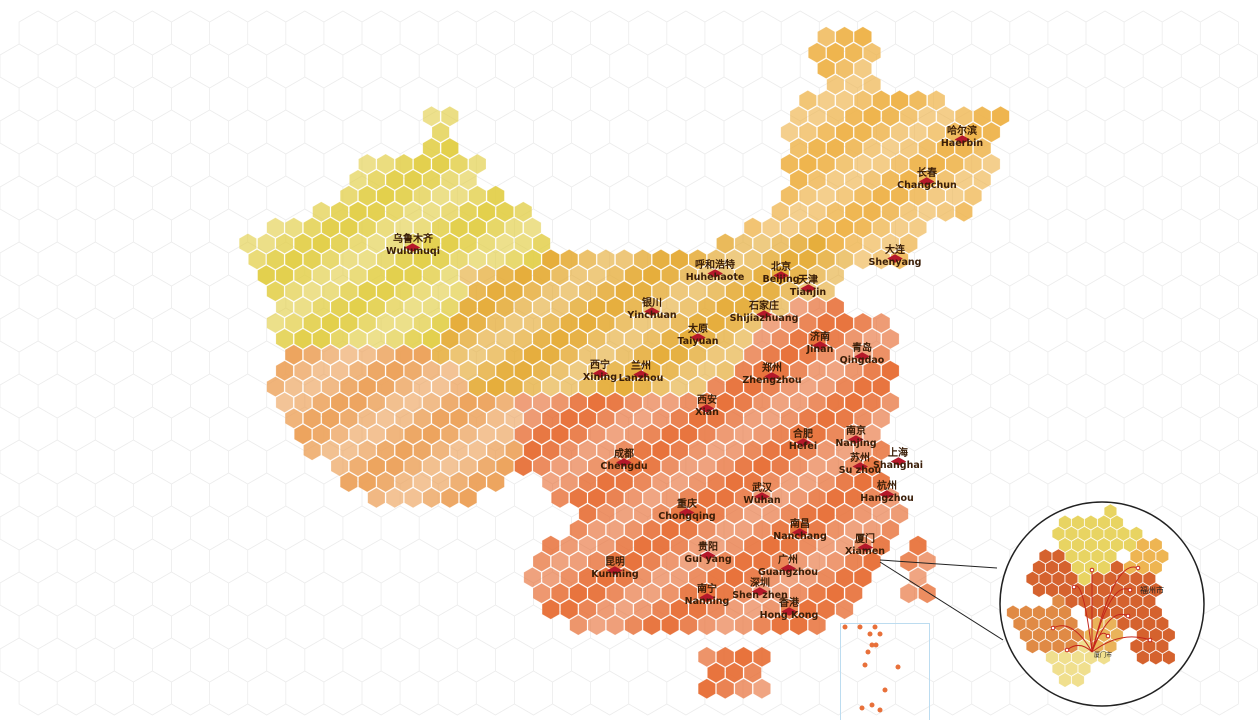 This screenshot has height=720, width=1260. Describe the element at coordinates (808, 287) in the screenshot. I see `city-marker: 天津 Tianjin` at that location.